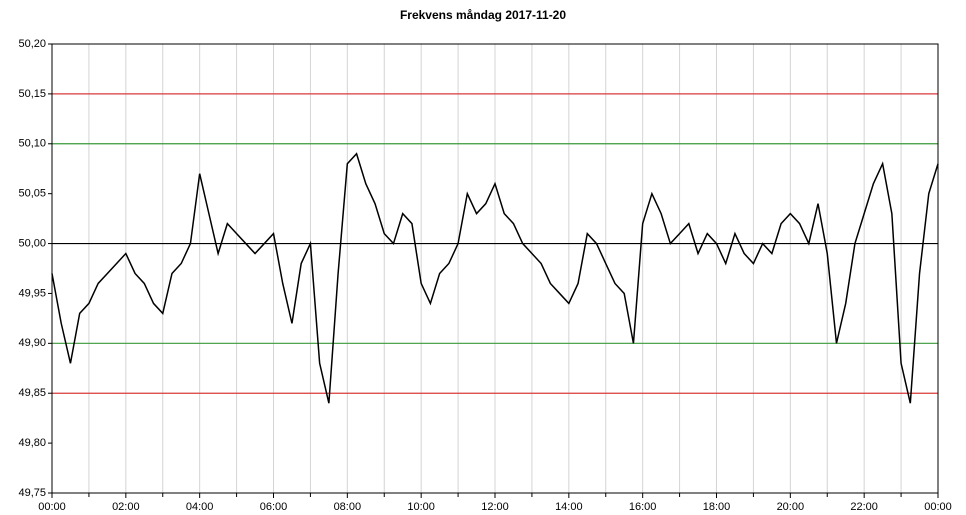 The height and width of the screenshot is (515, 966). Describe the element at coordinates (32, 443) in the screenshot. I see `y-tick-label: 49,80` at that location.